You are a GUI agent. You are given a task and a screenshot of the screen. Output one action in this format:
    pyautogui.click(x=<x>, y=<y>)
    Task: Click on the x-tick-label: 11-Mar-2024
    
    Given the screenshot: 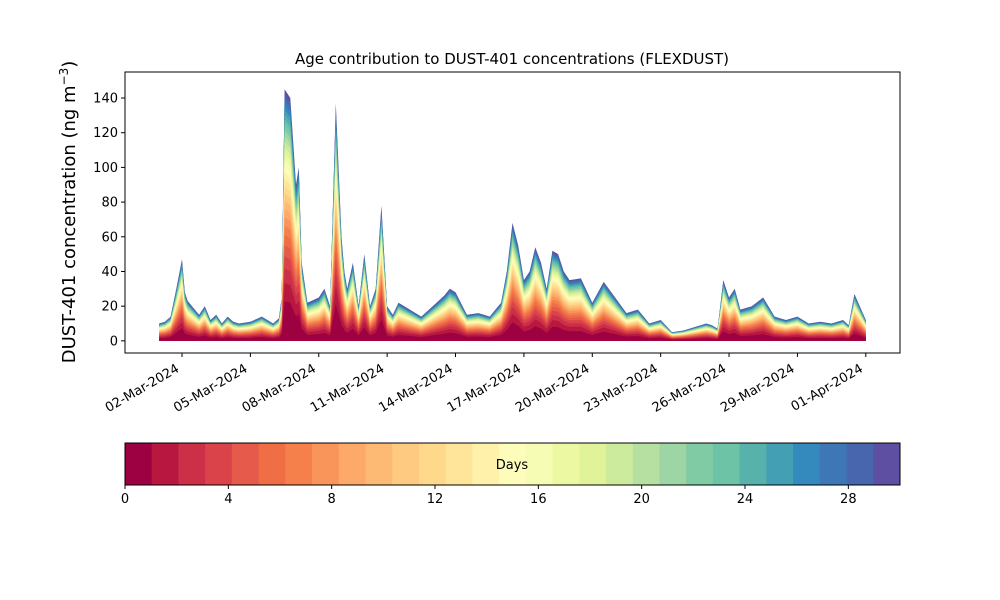 What is the action you would take?
    pyautogui.click(x=347, y=388)
    